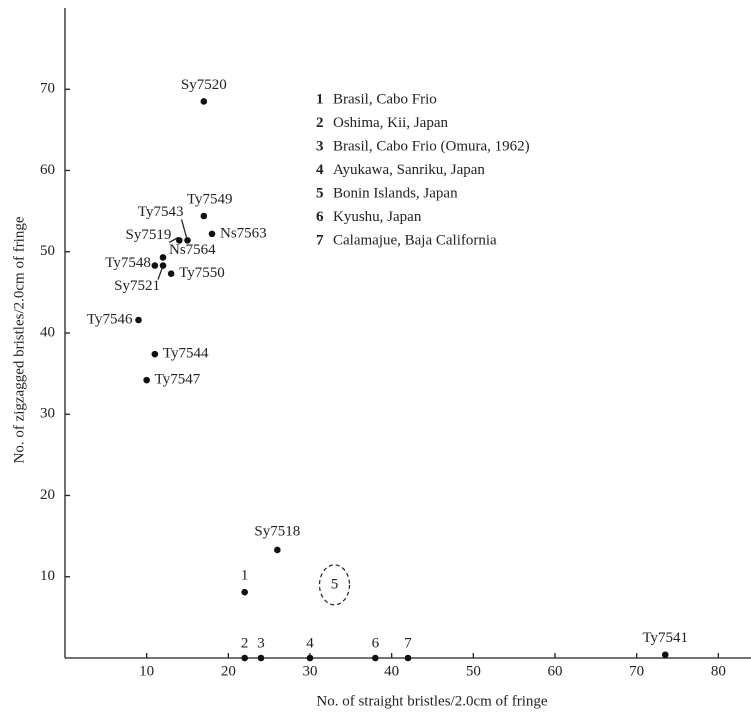  I want to click on x-tick-label: 20, so click(228, 671).